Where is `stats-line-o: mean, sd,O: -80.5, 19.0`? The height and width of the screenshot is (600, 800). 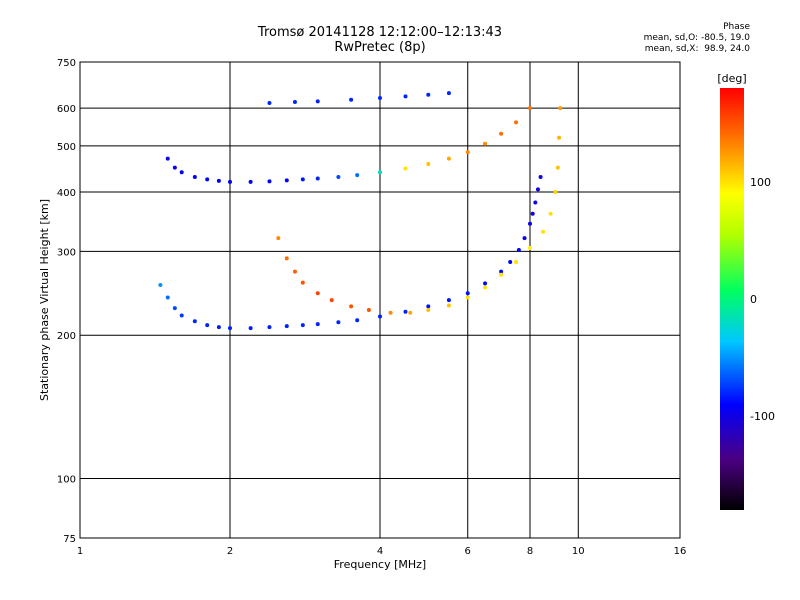 stats-line-o: mean, sd,O: -80.5, 19.0 is located at coordinates (696, 38).